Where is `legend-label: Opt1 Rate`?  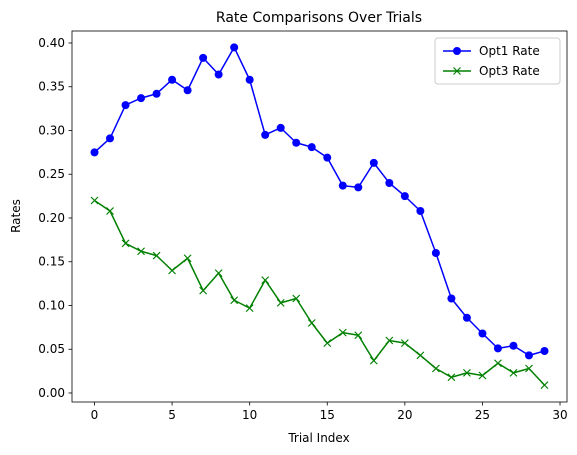
legend-label: Opt1 Rate is located at coordinates (509, 51).